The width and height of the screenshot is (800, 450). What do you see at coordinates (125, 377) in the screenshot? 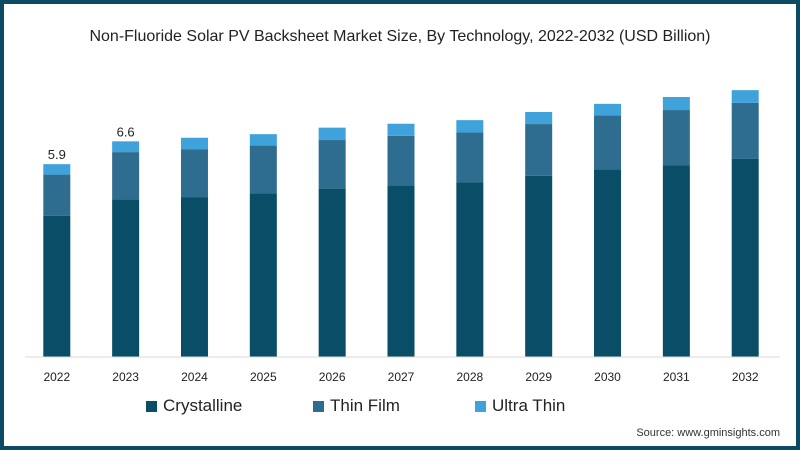
I see `x-tick-label: 2023` at bounding box center [125, 377].